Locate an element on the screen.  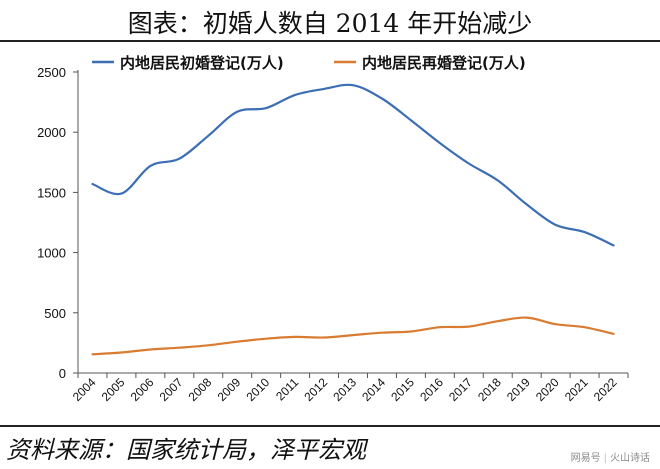
y-tick-label: 2500 is located at coordinates (51, 72).